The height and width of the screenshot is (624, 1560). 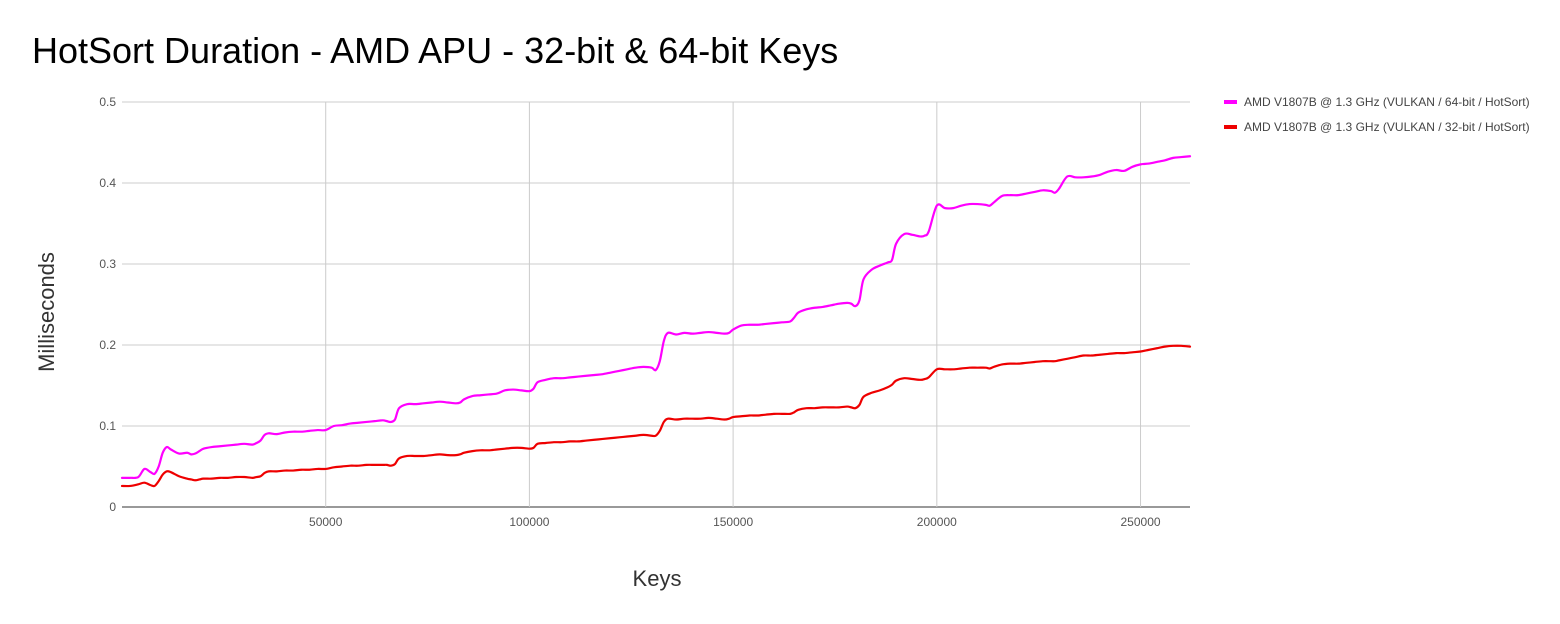 I want to click on x-tick-label: 150000, so click(x=733, y=522).